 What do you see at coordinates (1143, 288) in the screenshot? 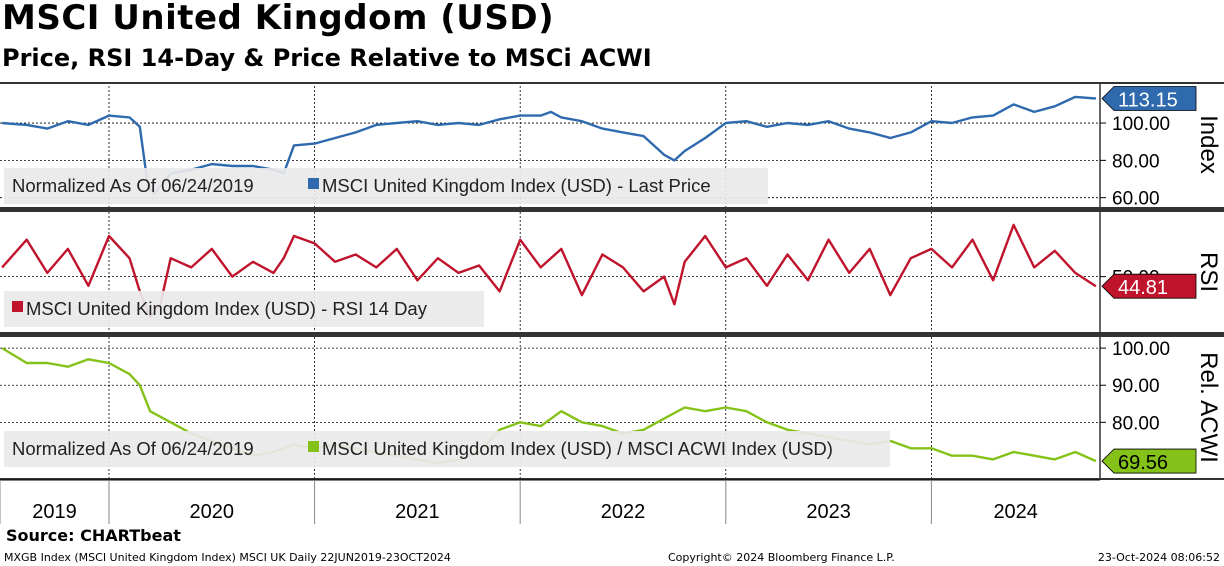
I see `last-value-label-rsi: 44.81` at bounding box center [1143, 288].